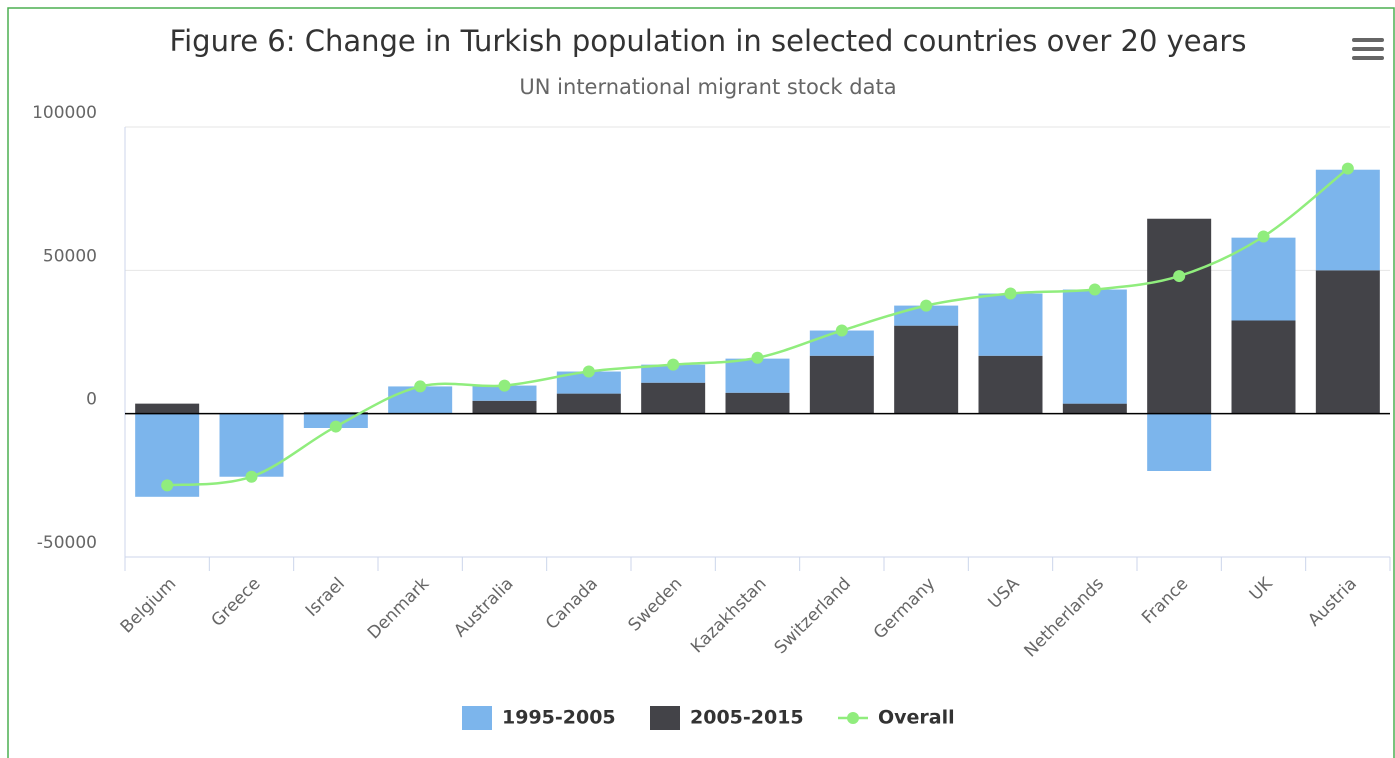 The image size is (1395, 758). I want to click on x-tick-label: USA, so click(1004, 593).